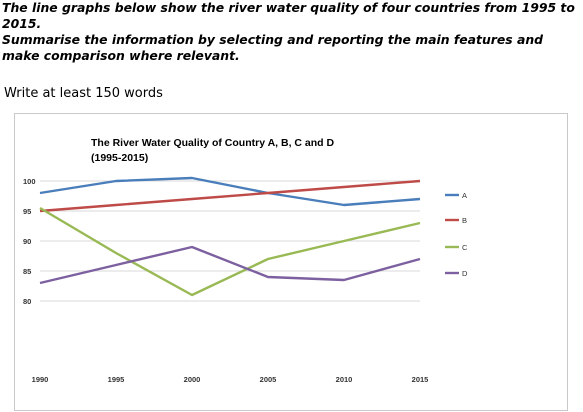  Describe the element at coordinates (116, 379) in the screenshot. I see `x-tick-label: 1995` at that location.